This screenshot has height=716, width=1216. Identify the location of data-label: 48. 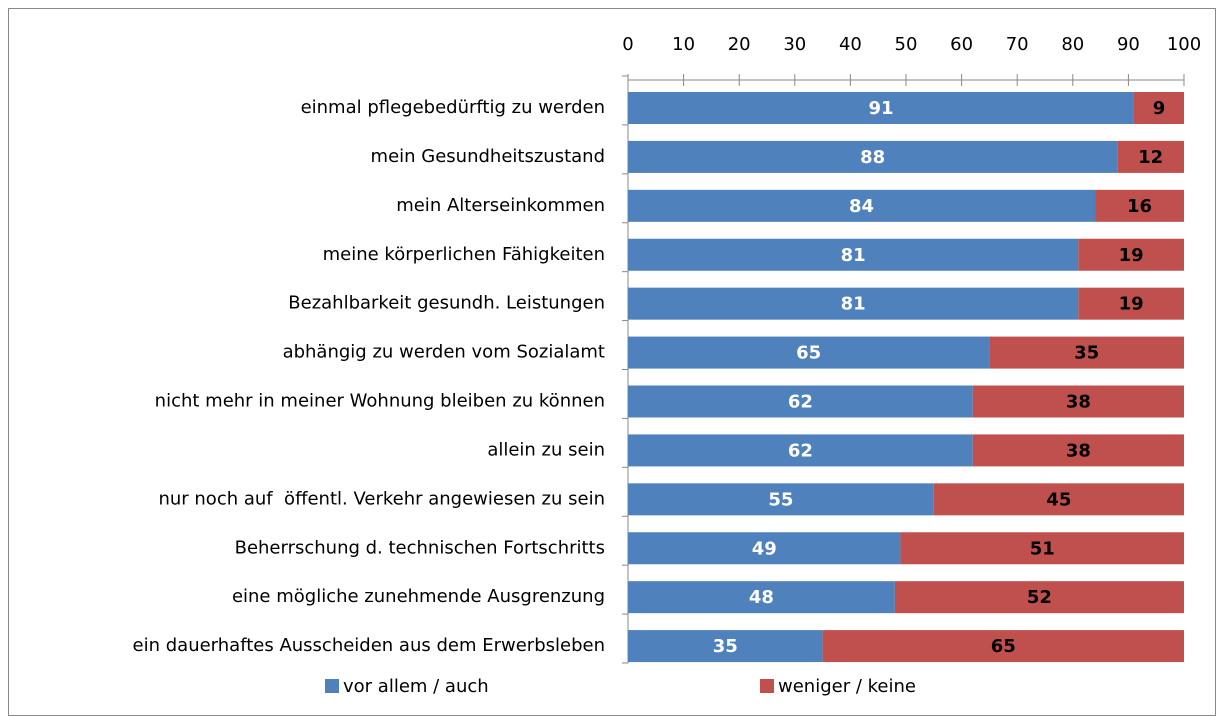
(761, 597).